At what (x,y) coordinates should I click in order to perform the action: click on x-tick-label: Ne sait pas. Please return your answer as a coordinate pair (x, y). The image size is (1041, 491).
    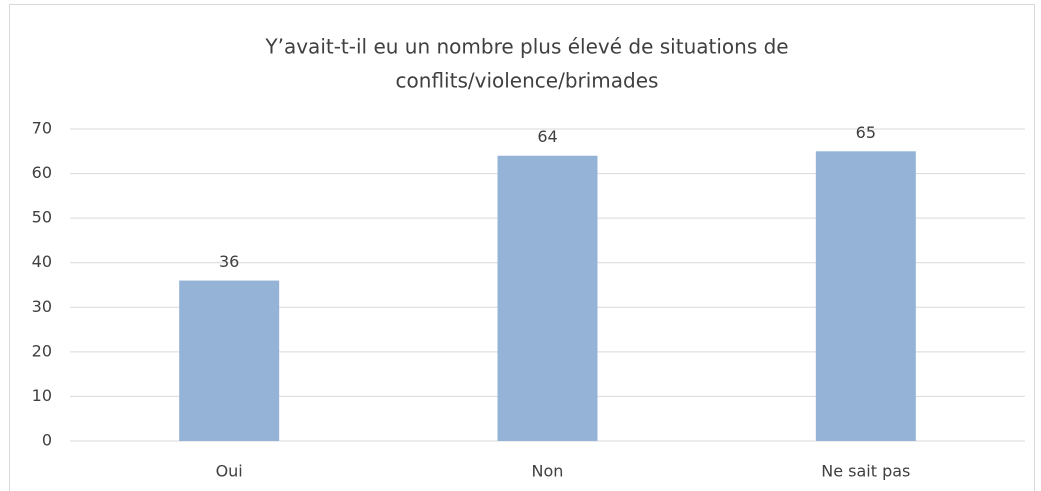
    Looking at the image, I should click on (865, 471).